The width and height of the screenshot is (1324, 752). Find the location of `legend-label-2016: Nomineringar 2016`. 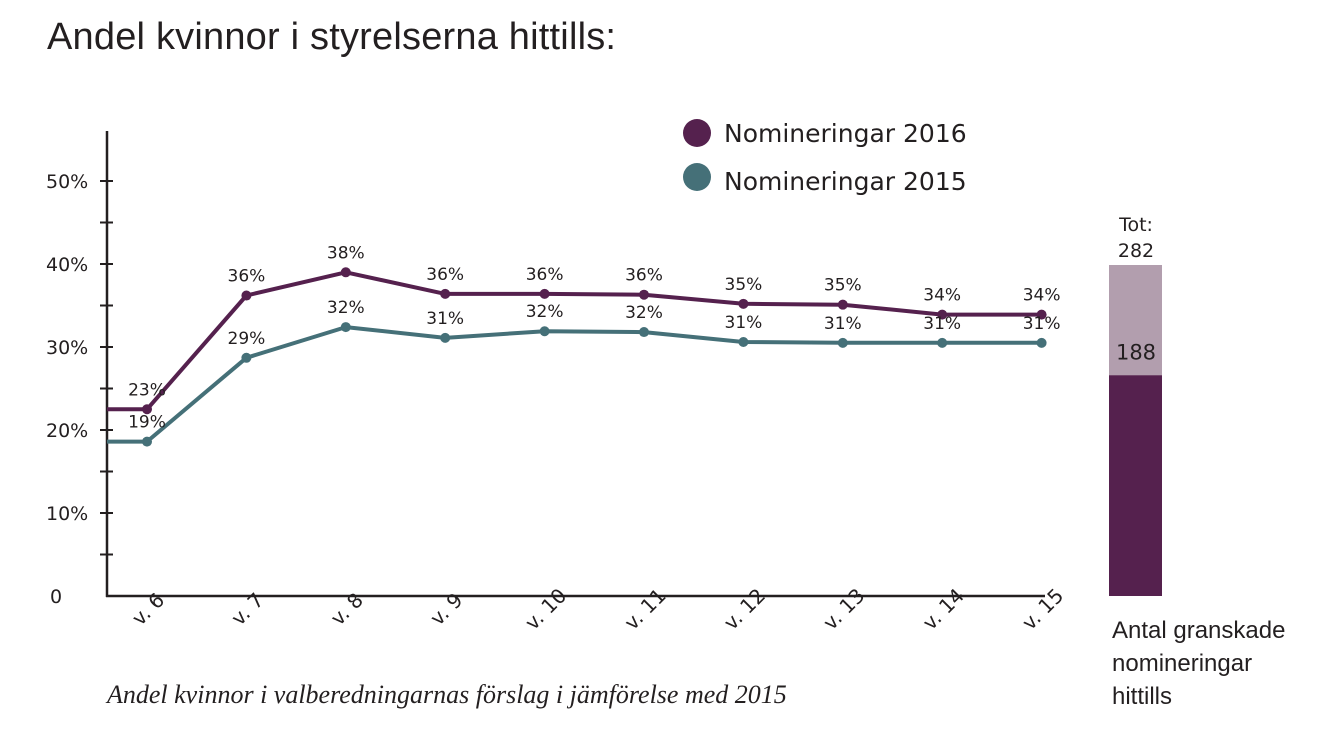

legend-label-2016: Nomineringar 2016 is located at coordinates (845, 133).